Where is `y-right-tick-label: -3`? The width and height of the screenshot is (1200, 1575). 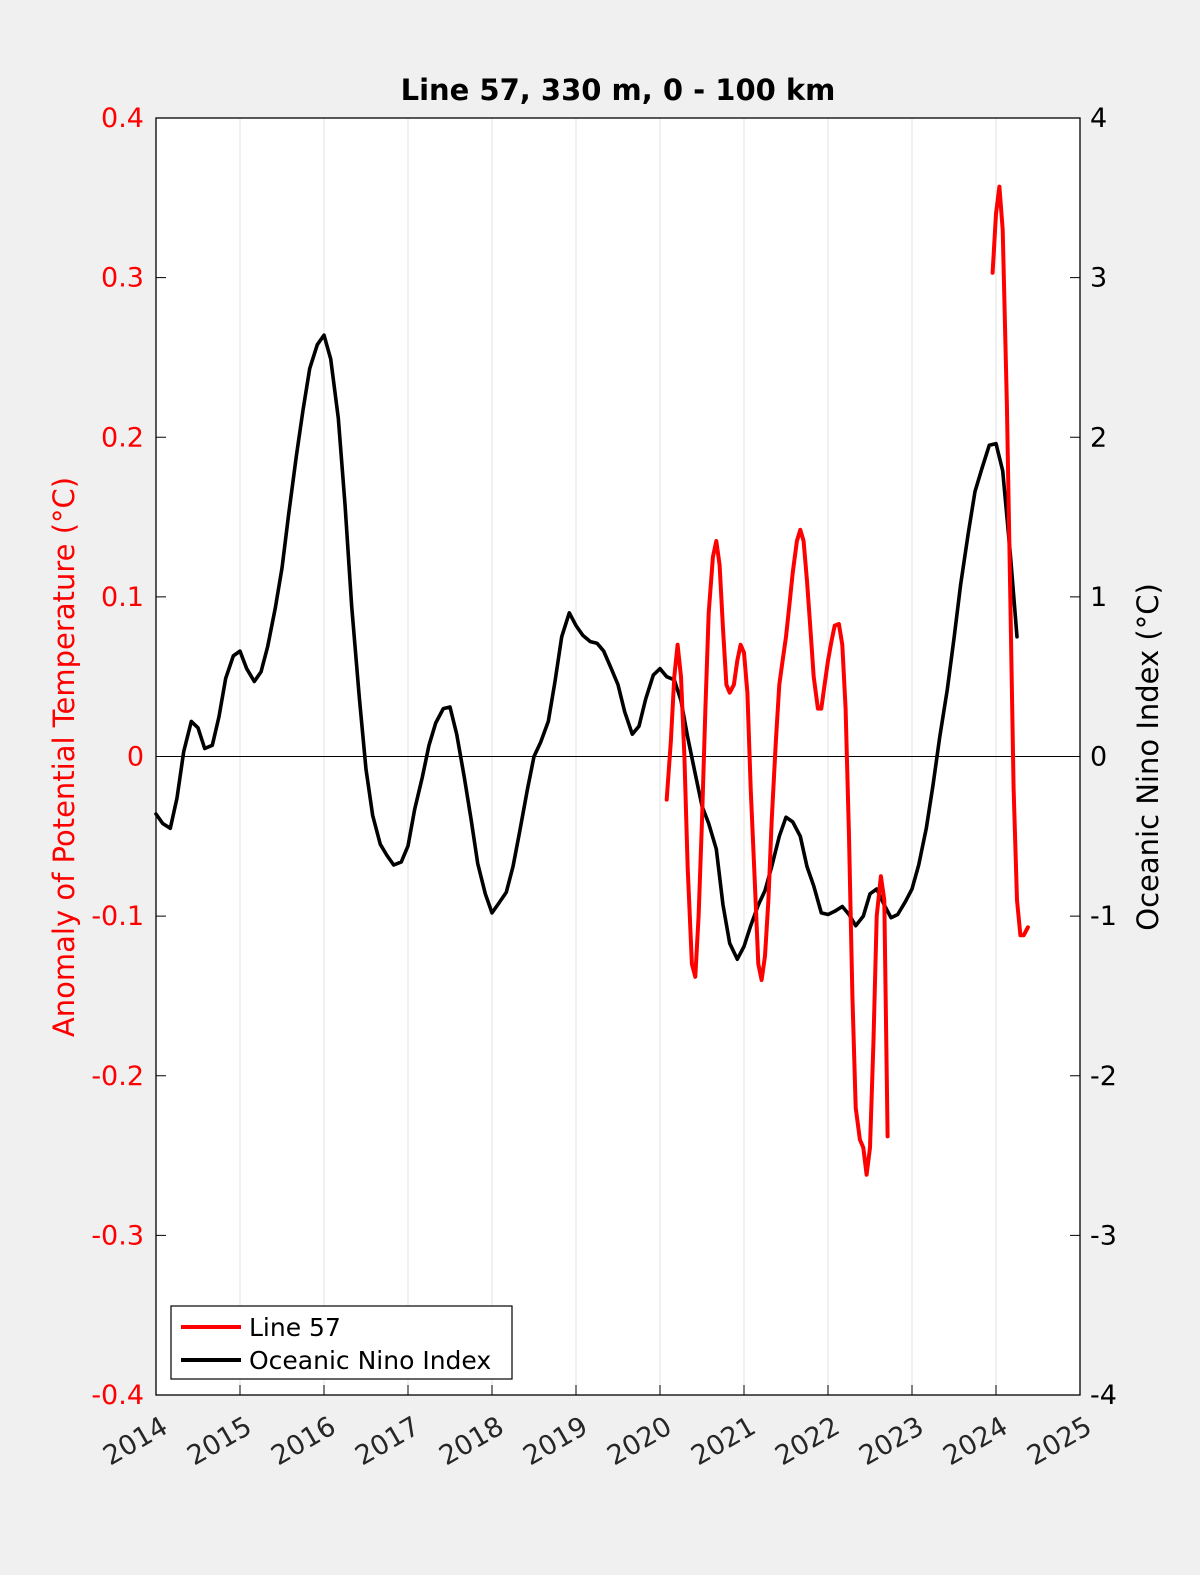 y-right-tick-label: -3 is located at coordinates (1103, 1235).